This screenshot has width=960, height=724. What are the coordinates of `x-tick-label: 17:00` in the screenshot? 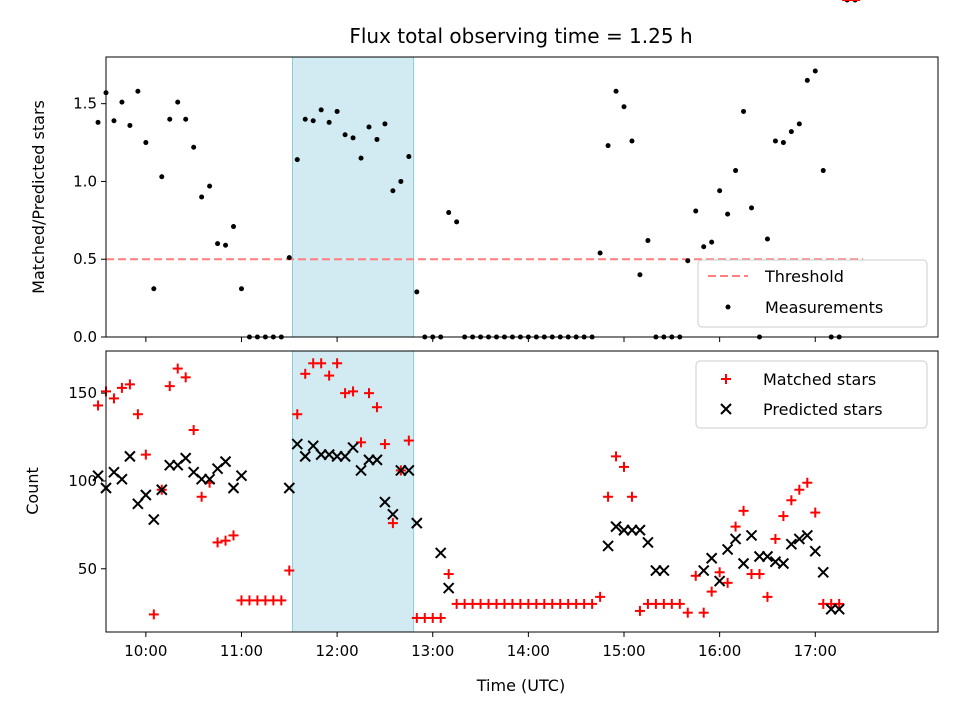 It's located at (815, 651).